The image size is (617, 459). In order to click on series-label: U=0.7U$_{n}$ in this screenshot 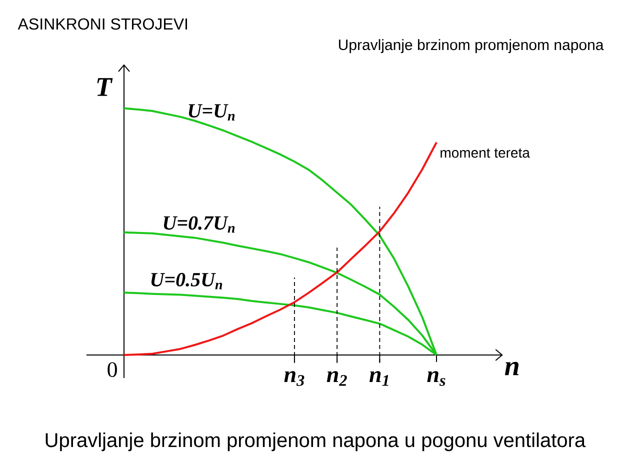, I will do `click(199, 224)`.